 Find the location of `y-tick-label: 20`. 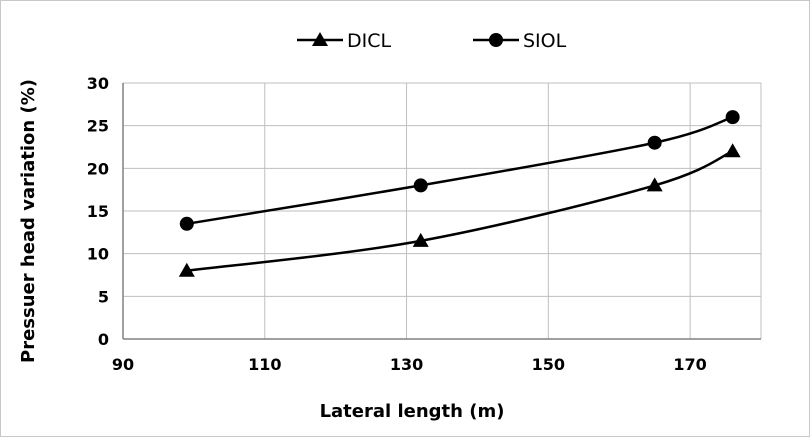

y-tick-label: 20 is located at coordinates (98, 168).